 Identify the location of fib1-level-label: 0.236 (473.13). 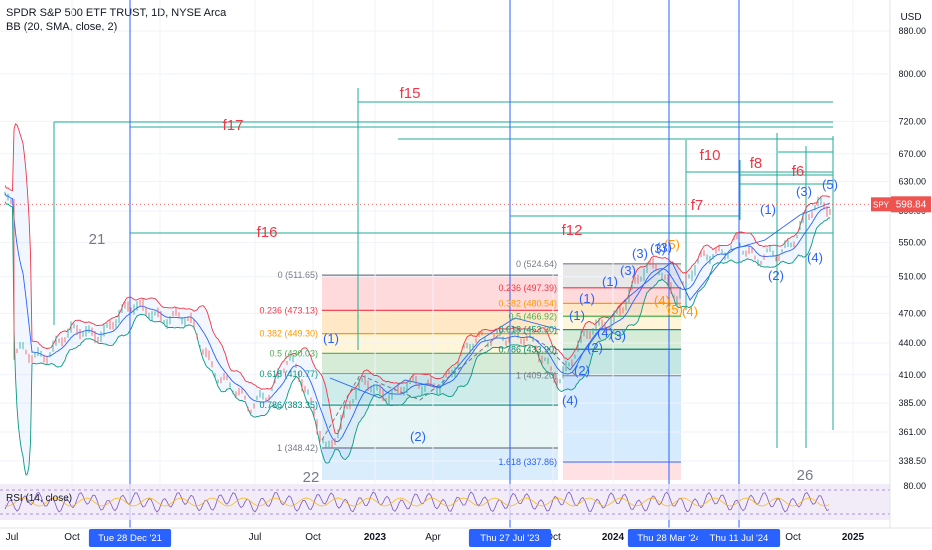
(288, 310).